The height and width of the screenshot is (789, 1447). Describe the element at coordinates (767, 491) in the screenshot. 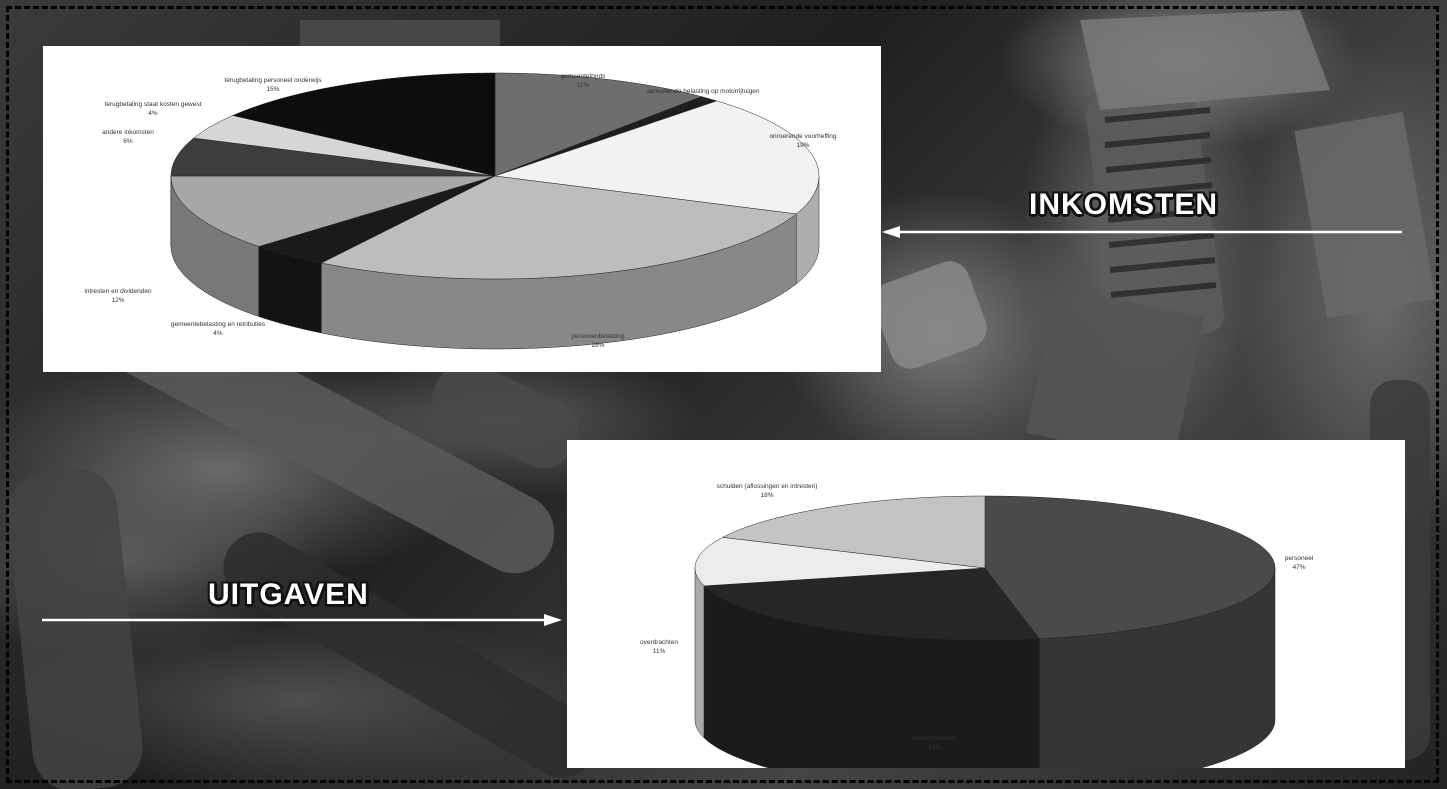

I see `slice-label-schulden-aflossingen-en-intresten: schulden (aflossingen en intresten) 18%` at that location.